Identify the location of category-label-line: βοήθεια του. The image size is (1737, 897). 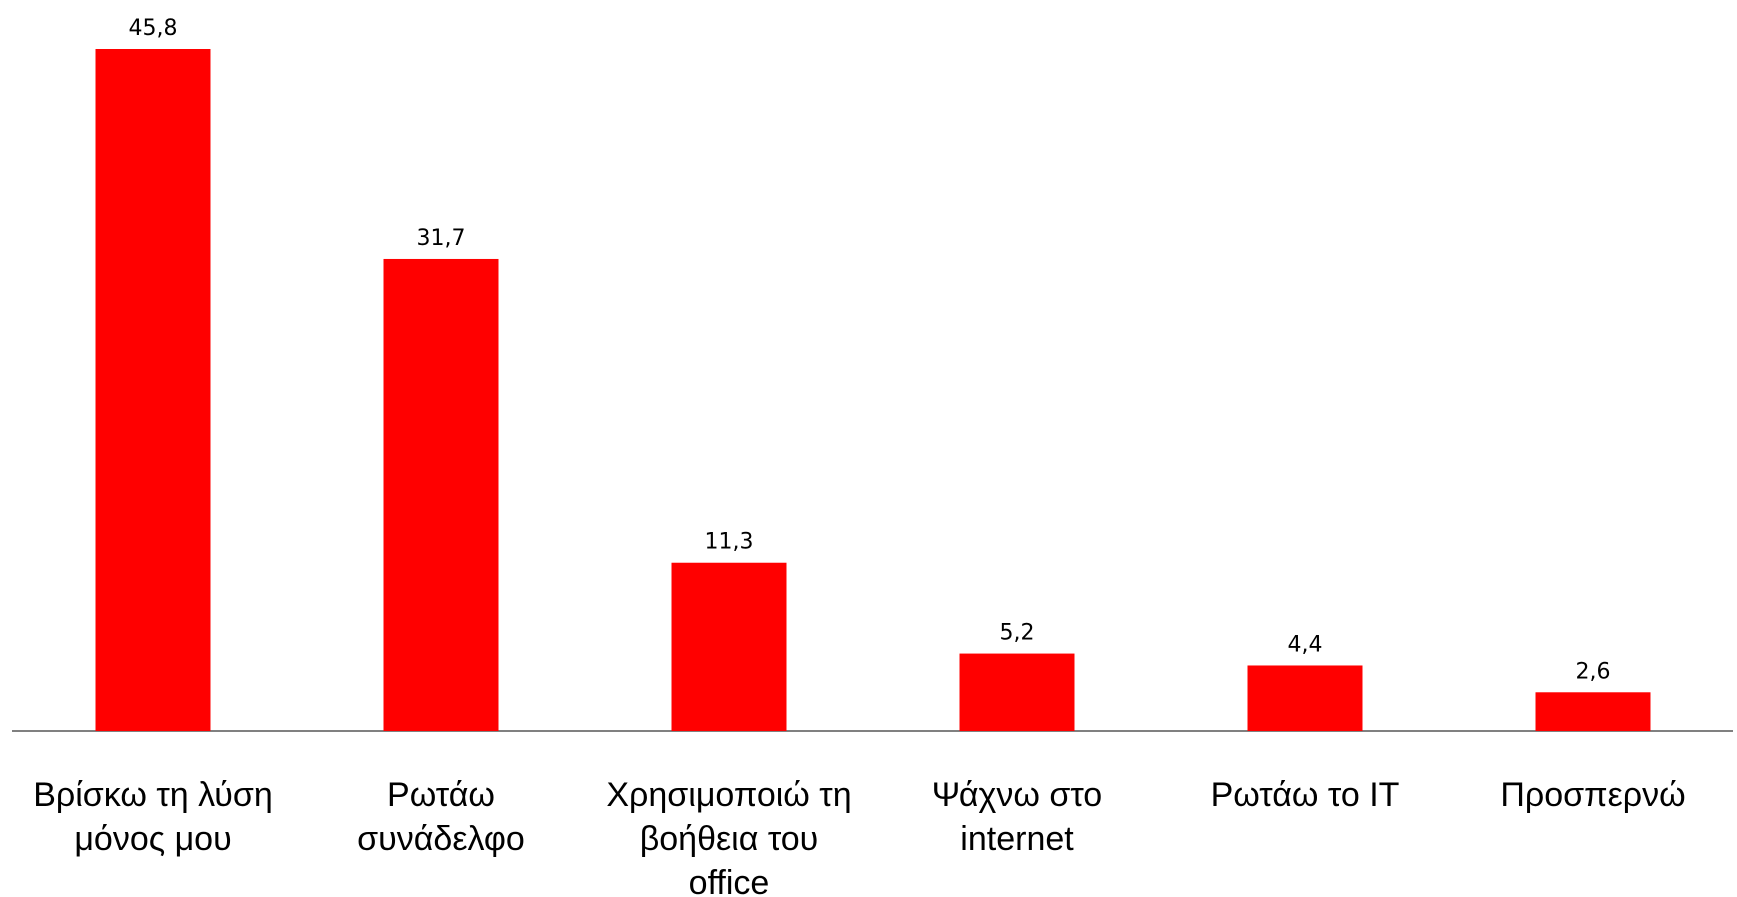
(729, 839).